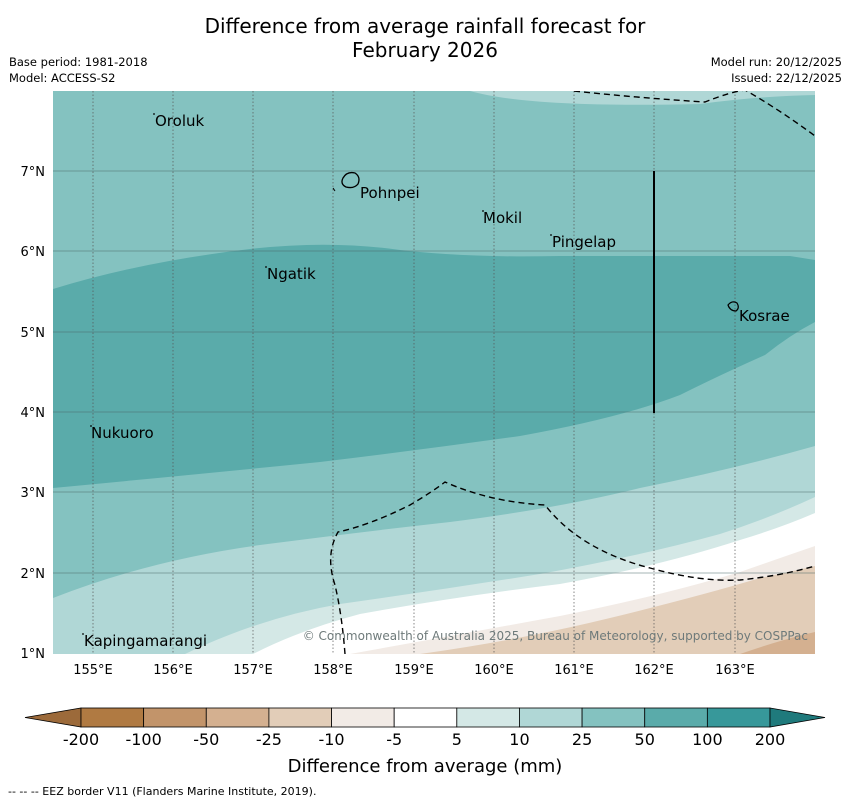  I want to click on lat-label: 4°N, so click(33, 413).